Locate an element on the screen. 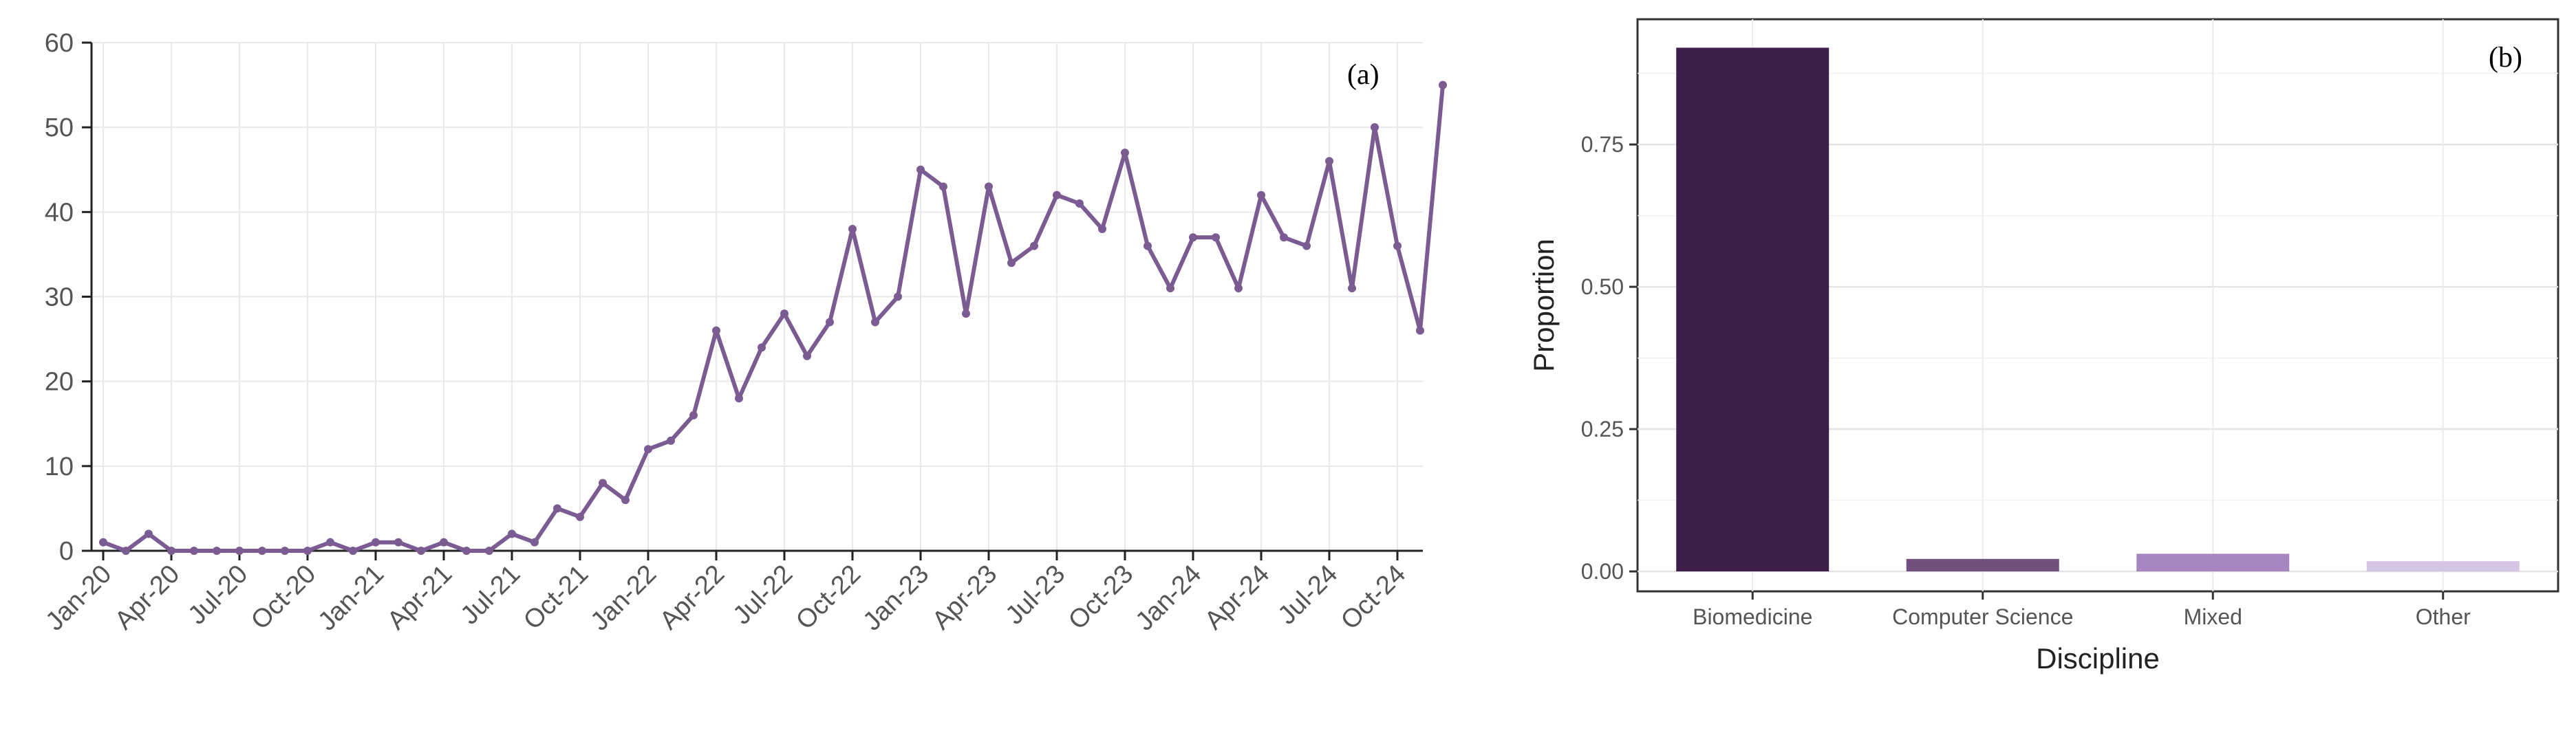 The image size is (2576, 733). y-tick-label: 30 is located at coordinates (59, 297).